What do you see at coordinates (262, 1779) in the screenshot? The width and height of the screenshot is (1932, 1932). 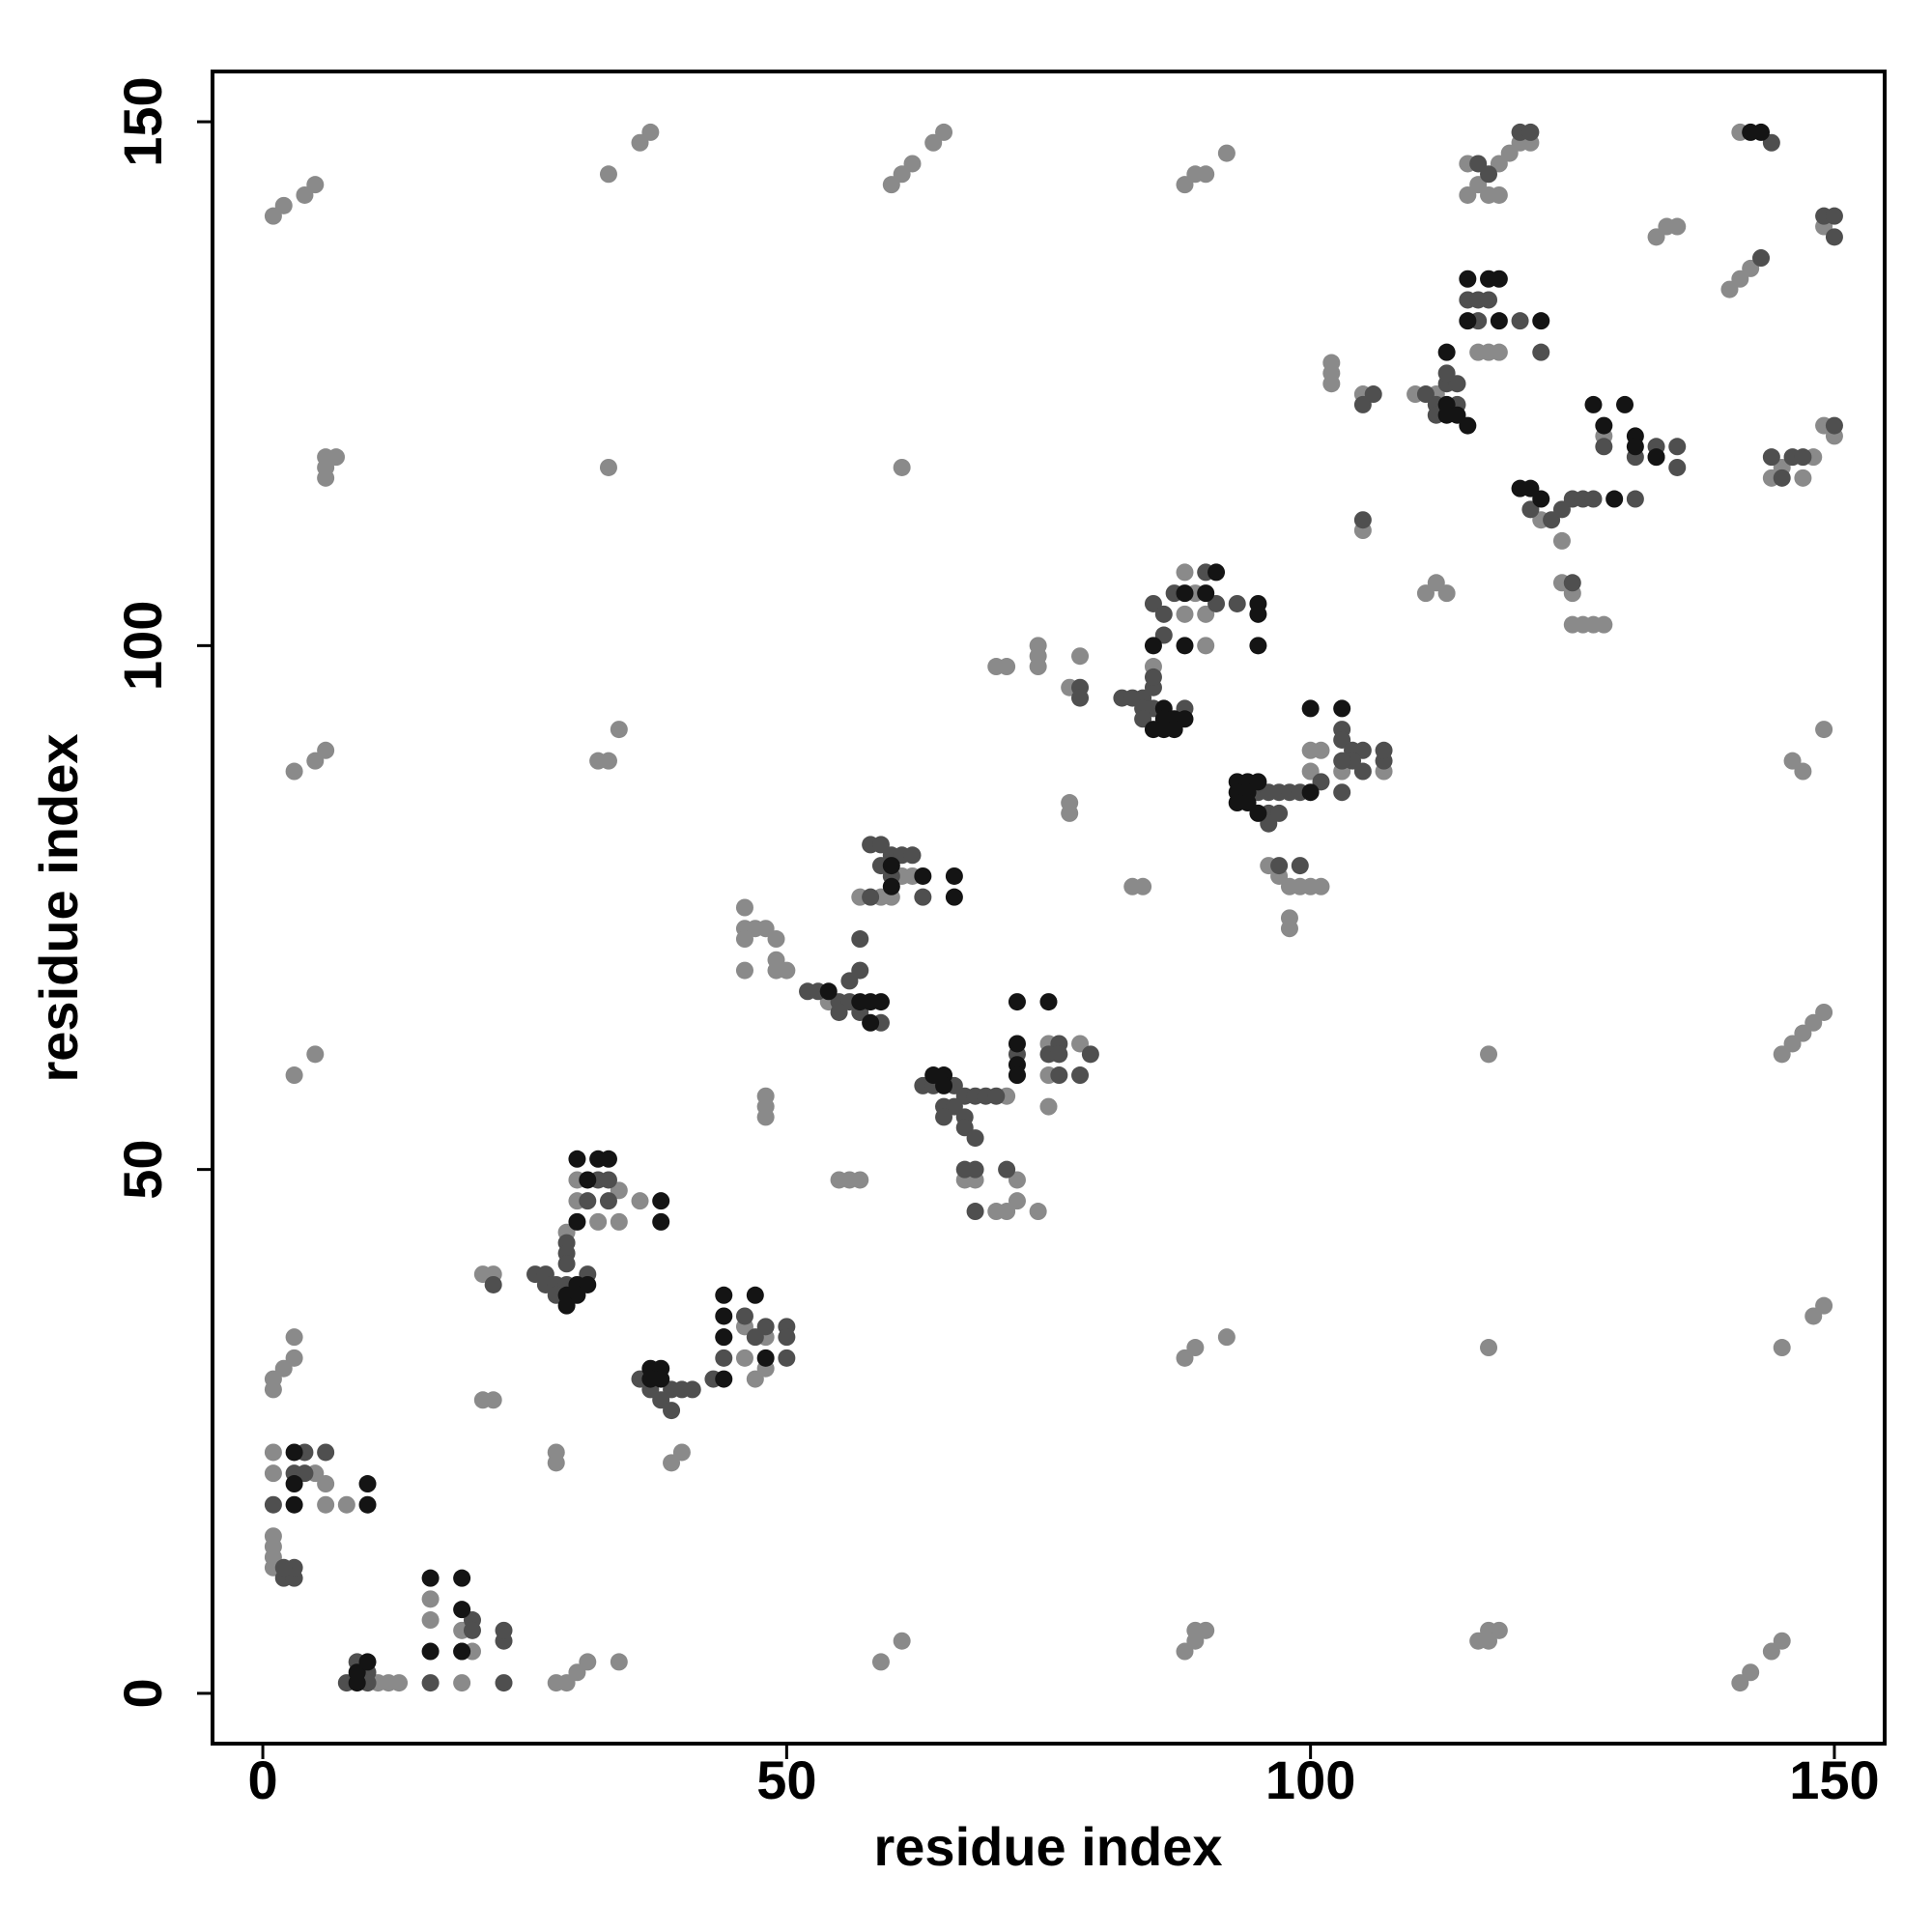 I see `x-tick-label: 0` at bounding box center [262, 1779].